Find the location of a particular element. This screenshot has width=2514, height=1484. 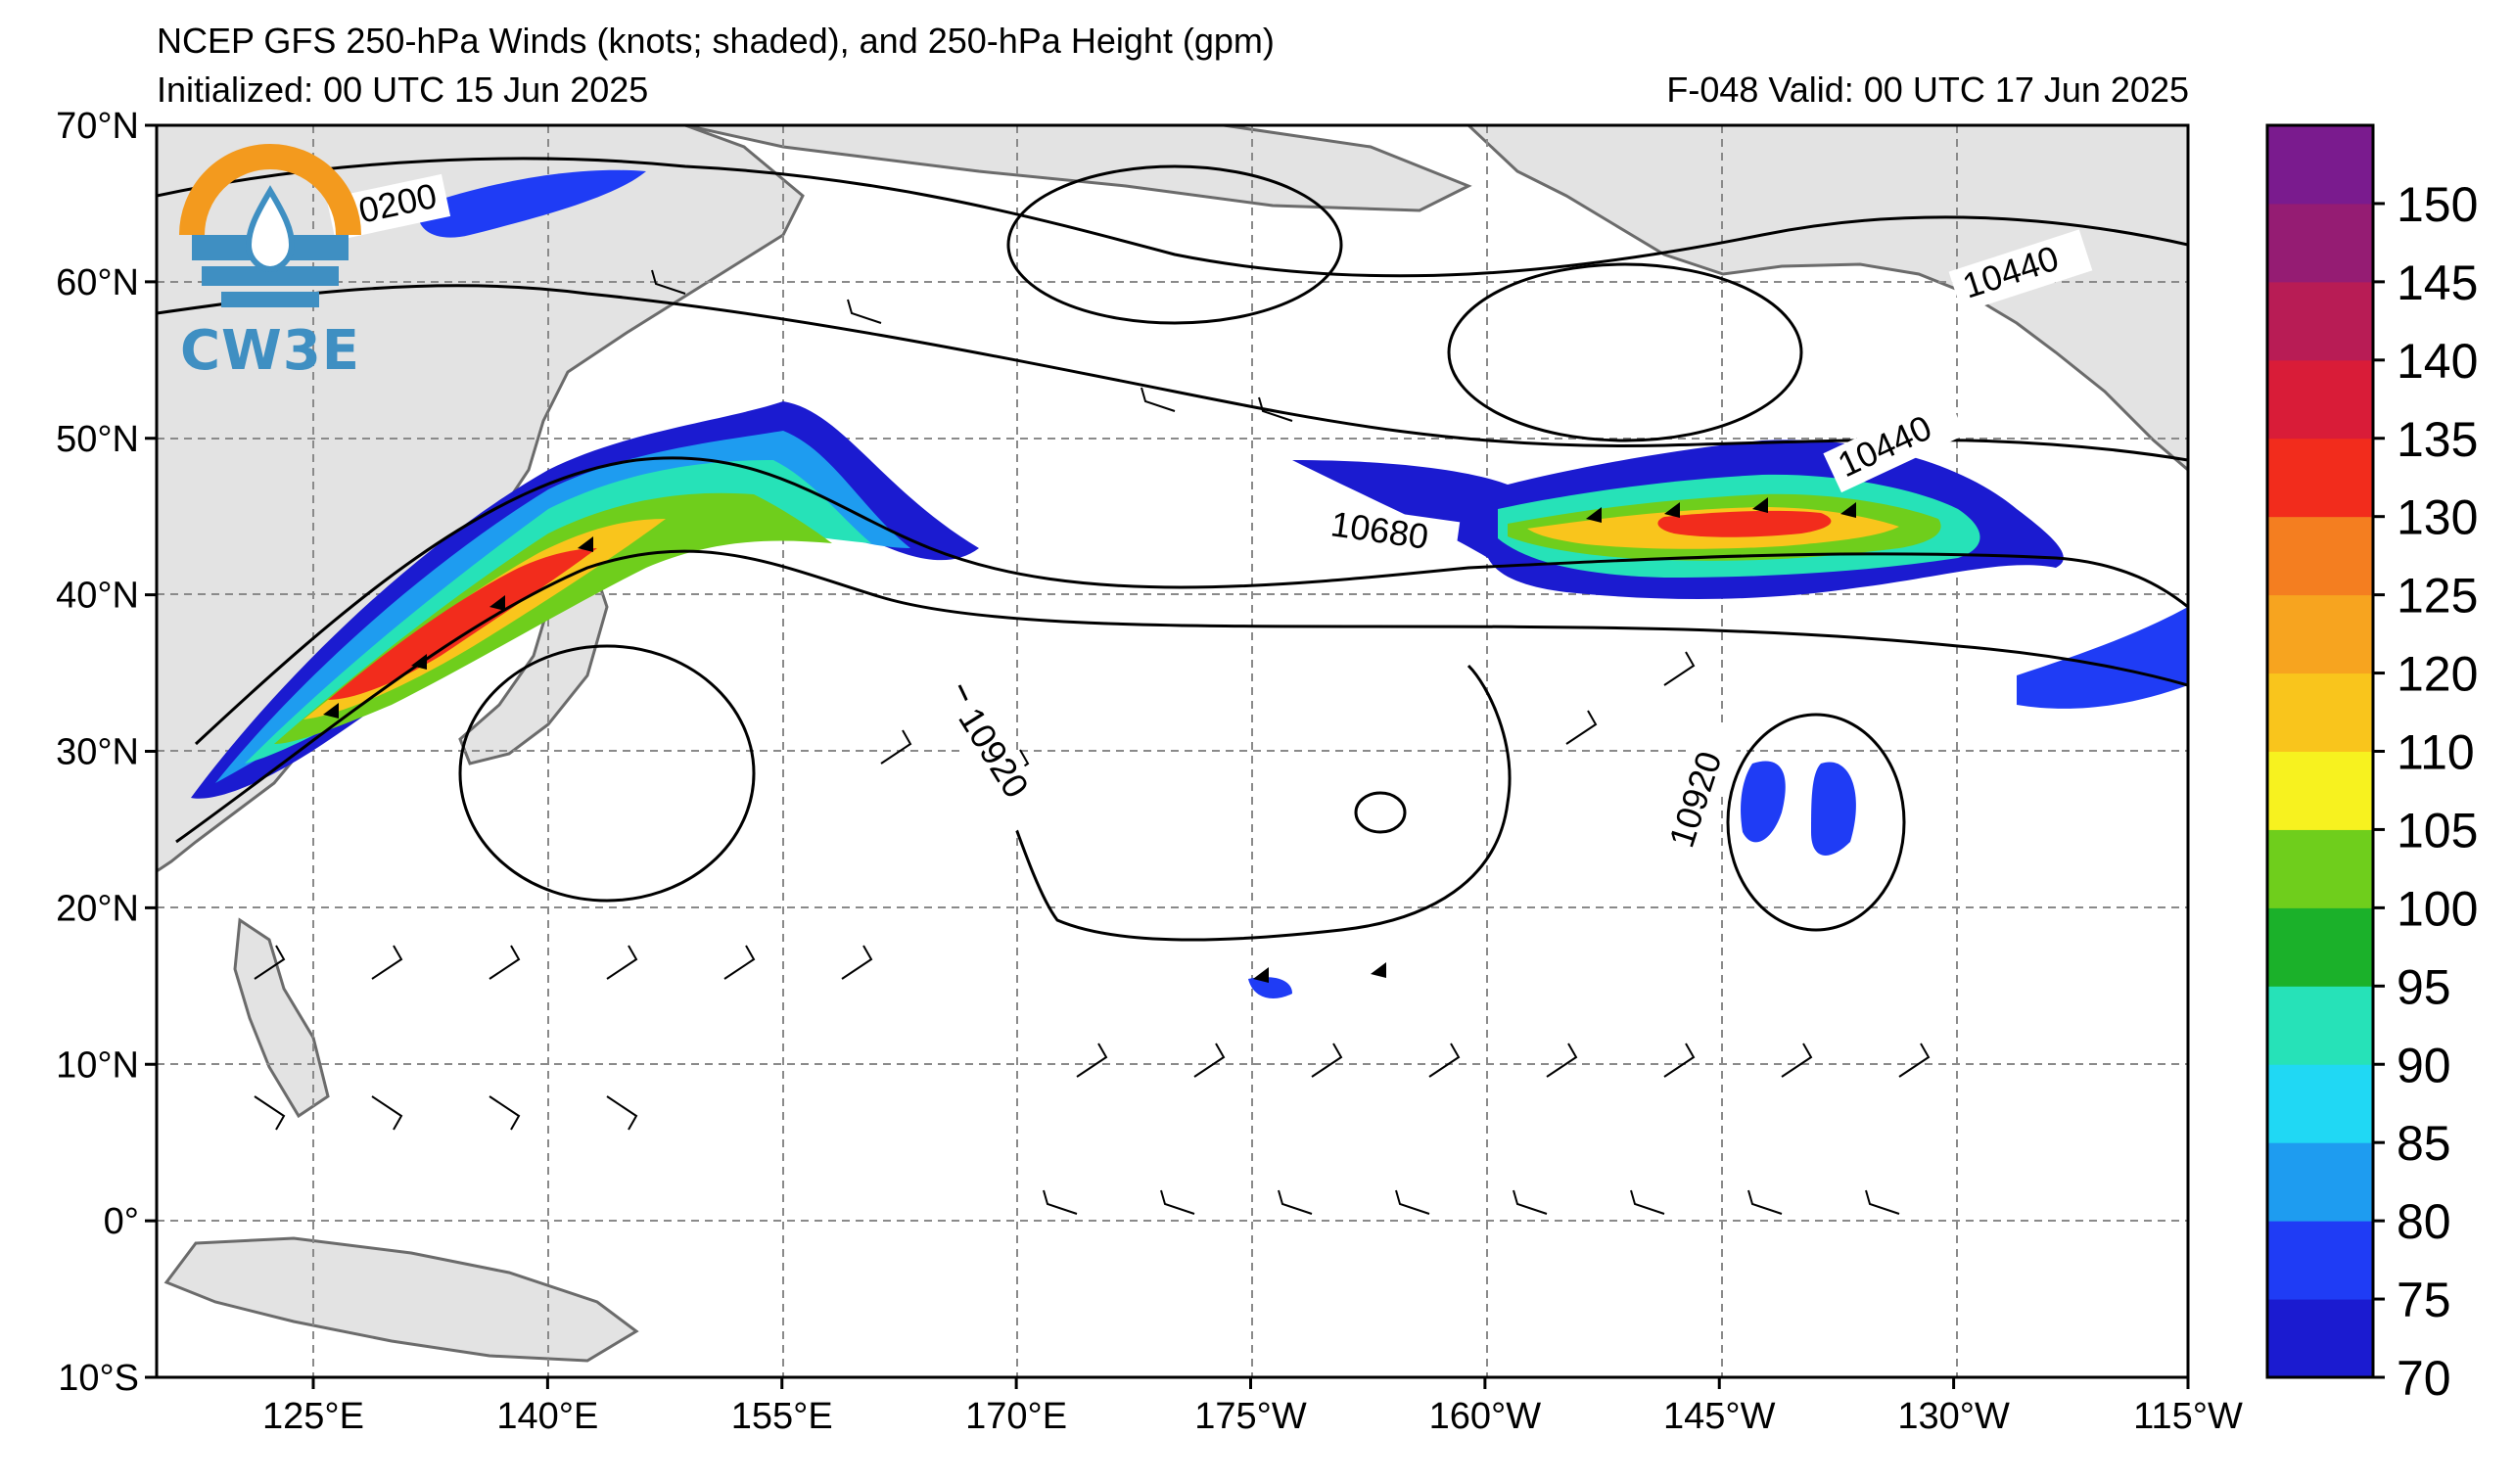

colorbar-label: 95 is located at coordinates (2424, 986).